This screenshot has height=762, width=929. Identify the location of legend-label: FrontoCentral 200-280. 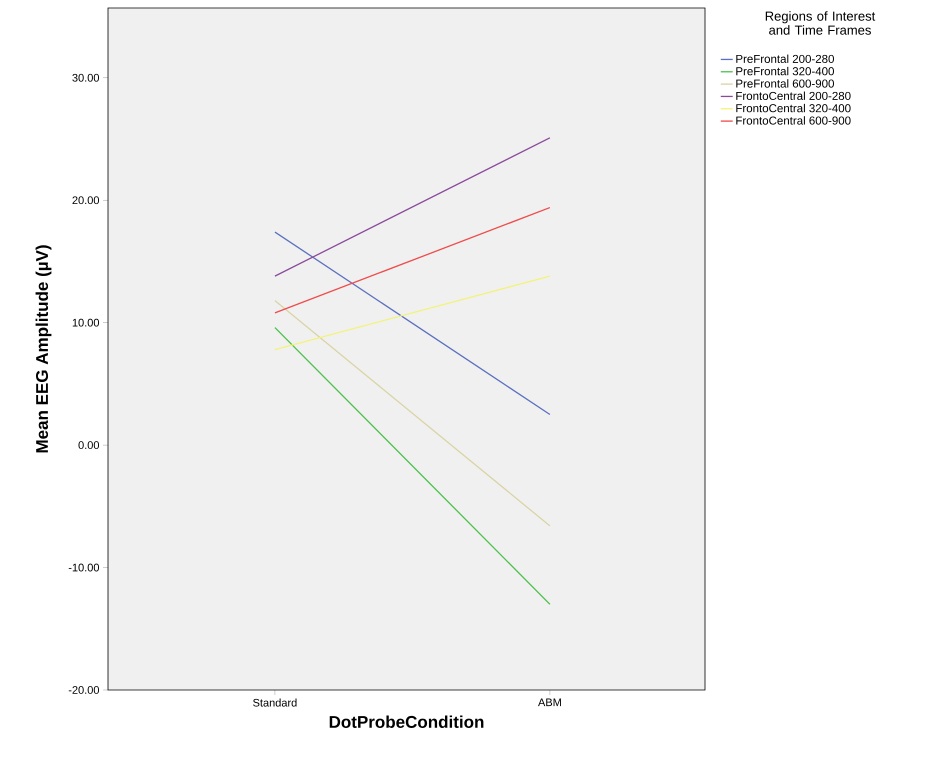
(793, 96).